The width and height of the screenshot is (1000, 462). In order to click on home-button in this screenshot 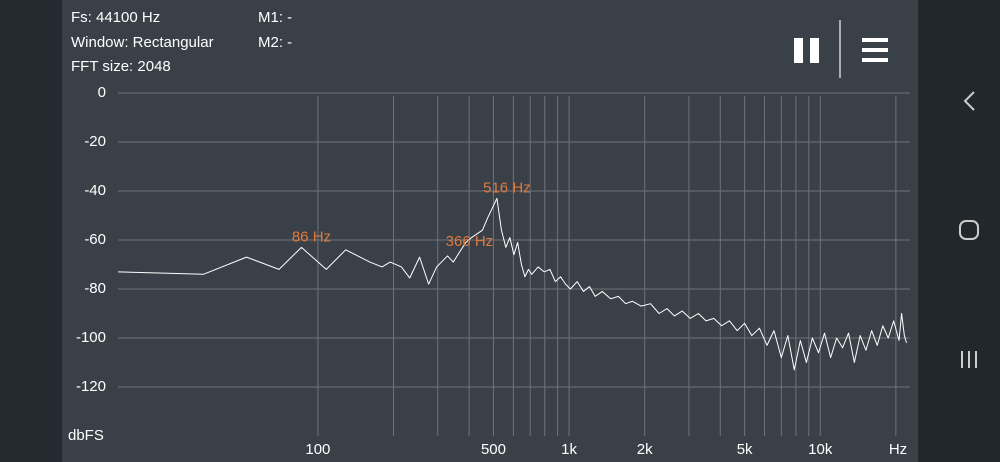, I will do `click(969, 230)`.